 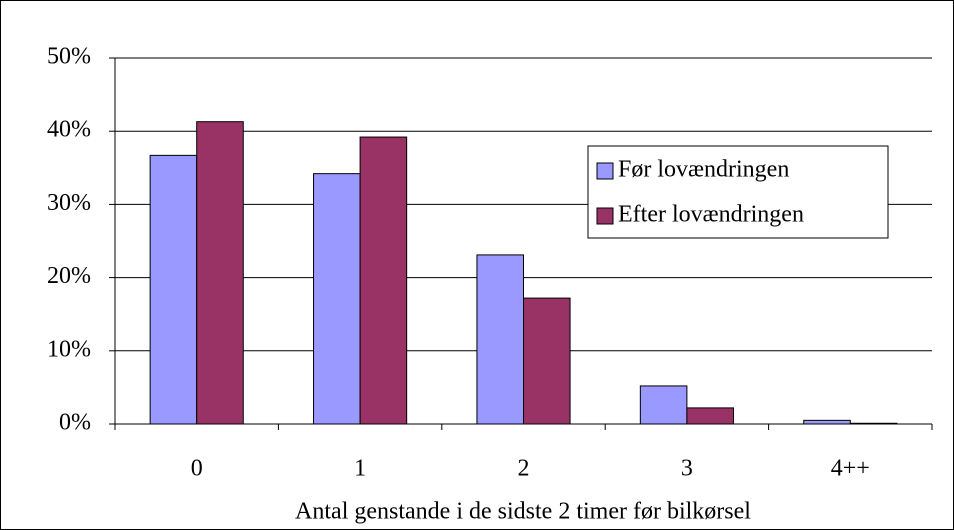 What do you see at coordinates (69, 276) in the screenshot?
I see `y-tick-label: 20%` at bounding box center [69, 276].